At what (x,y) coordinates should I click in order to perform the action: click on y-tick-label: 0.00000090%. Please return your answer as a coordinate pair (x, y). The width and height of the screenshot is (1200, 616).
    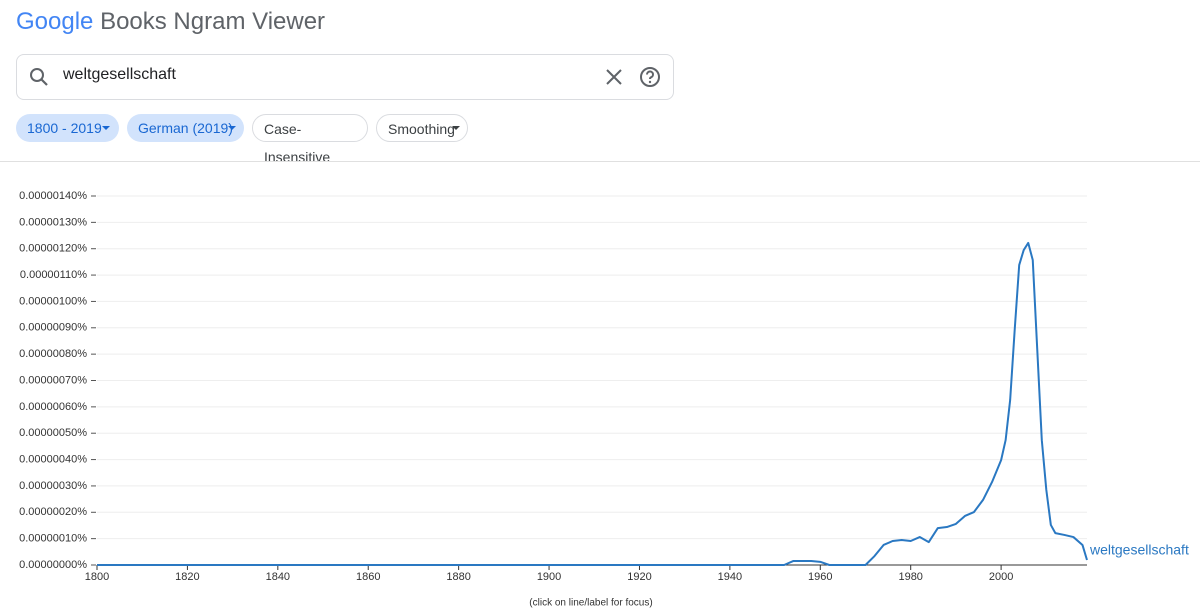
    Looking at the image, I should click on (53, 328).